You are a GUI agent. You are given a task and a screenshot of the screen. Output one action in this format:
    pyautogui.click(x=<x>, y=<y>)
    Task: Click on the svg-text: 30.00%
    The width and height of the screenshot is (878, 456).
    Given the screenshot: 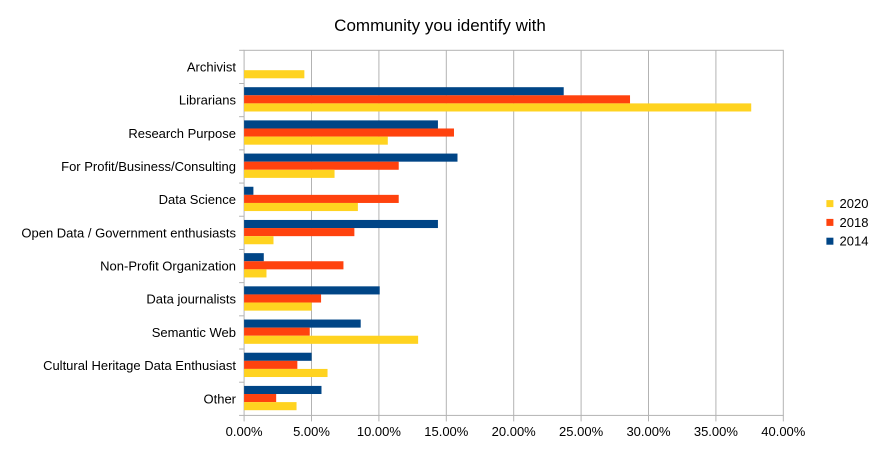 What is the action you would take?
    pyautogui.click(x=648, y=431)
    